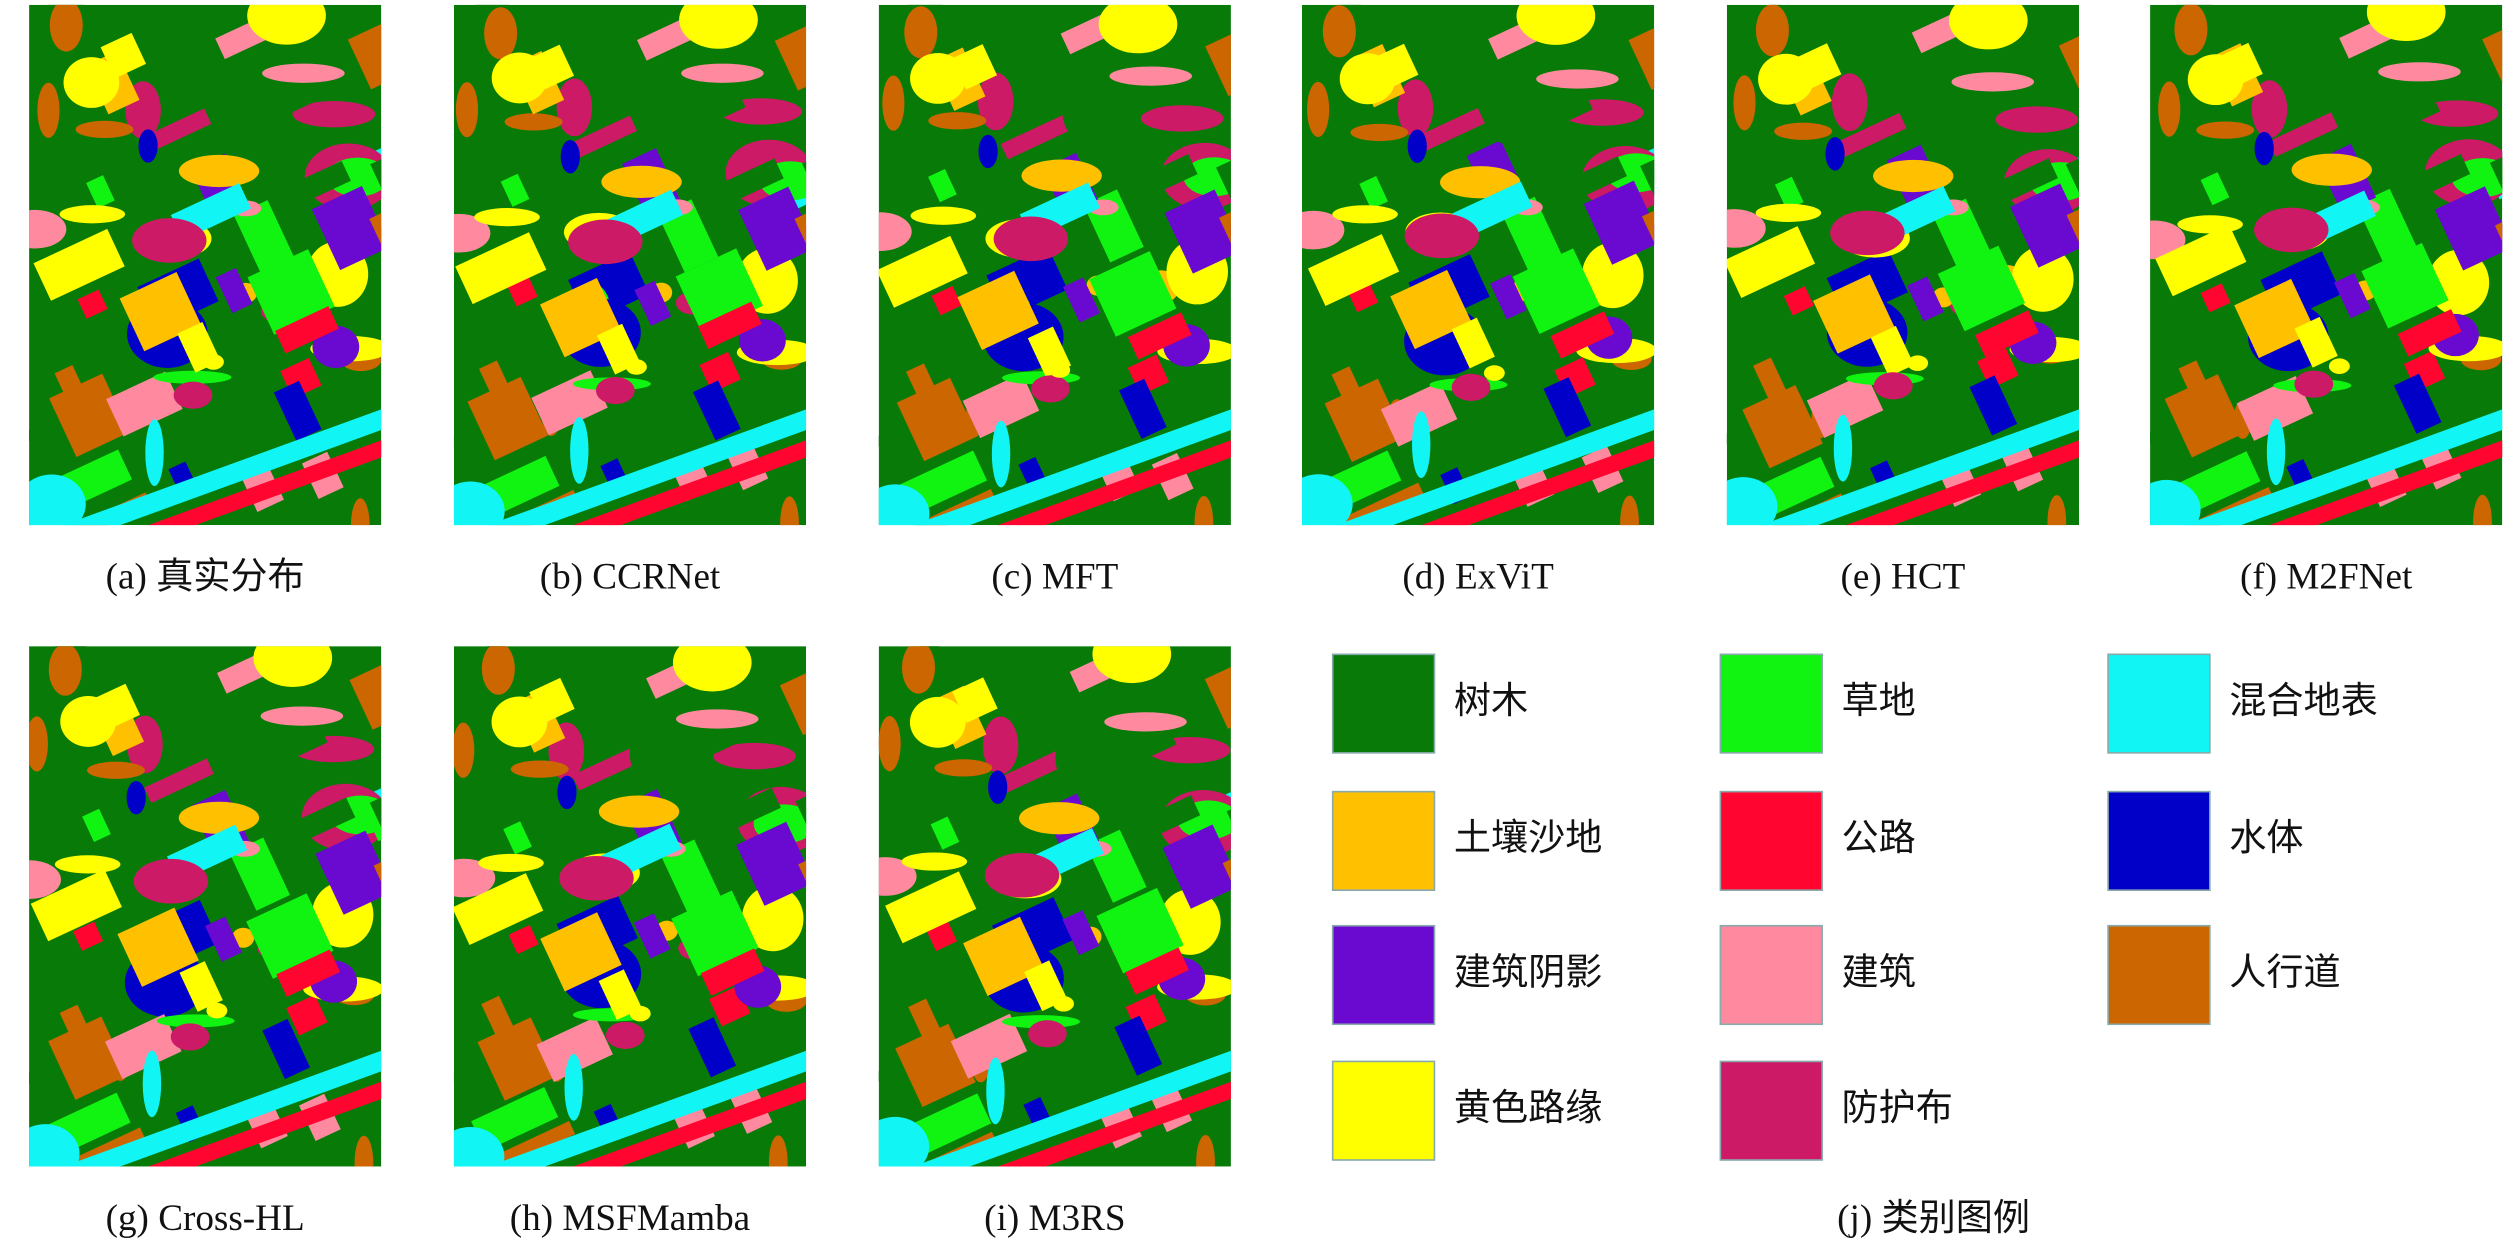 This screenshot has width=2520, height=1244. What do you see at coordinates (1054, 1218) in the screenshot?
I see `panel-caption: (i) M3RS` at bounding box center [1054, 1218].